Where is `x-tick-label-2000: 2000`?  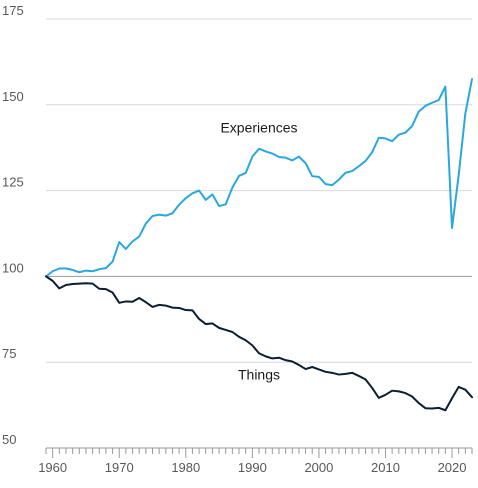
x-tick-label-2000: 2000 is located at coordinates (318, 467).